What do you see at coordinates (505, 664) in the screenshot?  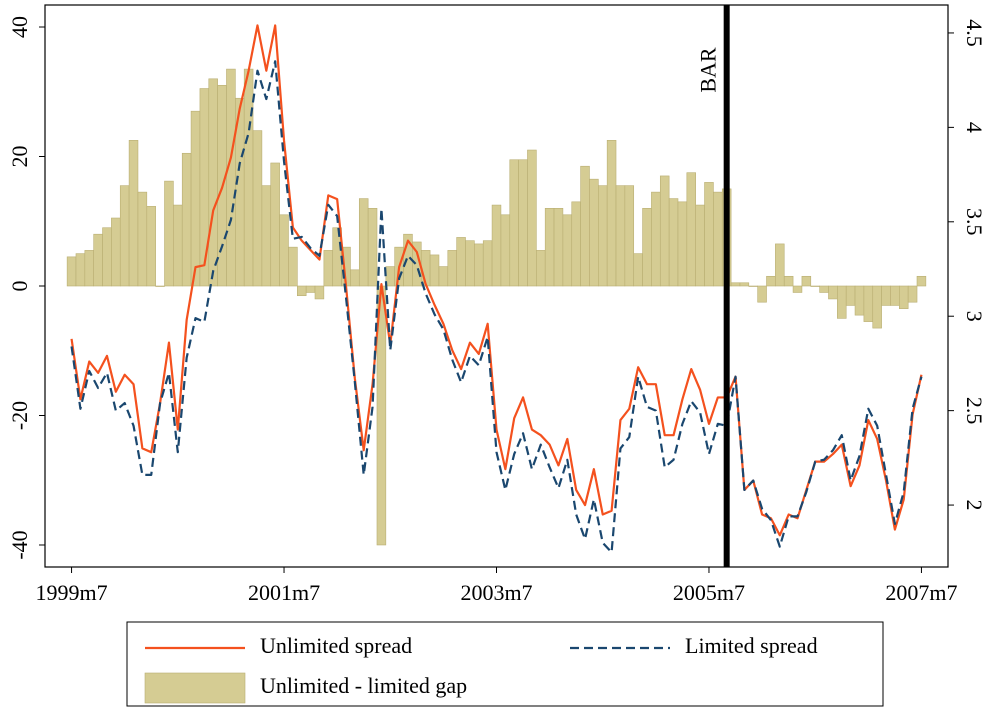 I see `legend-box` at bounding box center [505, 664].